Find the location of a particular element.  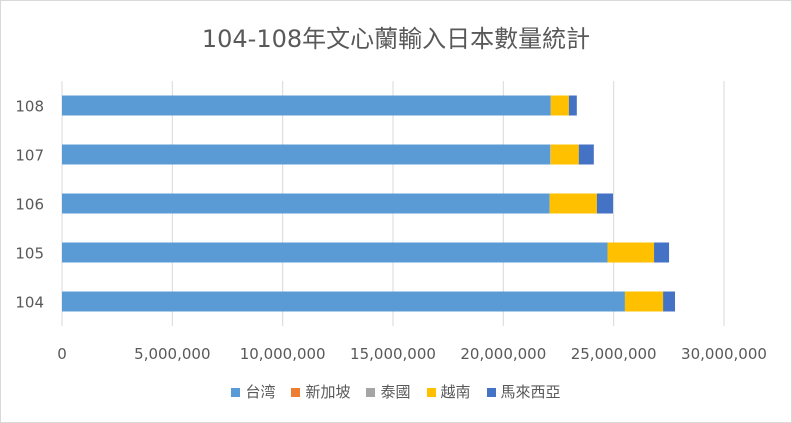

legend-item: 台湾 is located at coordinates (253, 391).